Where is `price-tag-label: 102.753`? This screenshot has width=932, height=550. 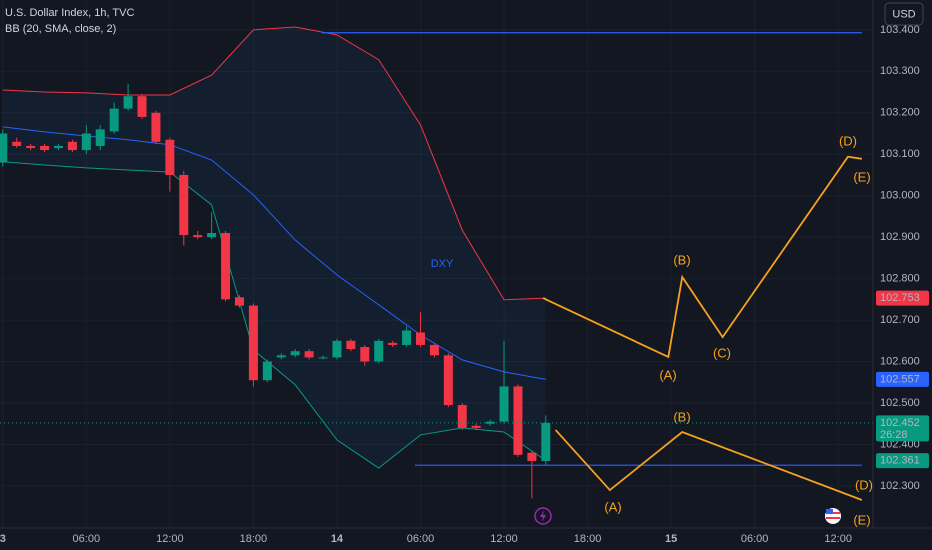
price-tag-label: 102.753 is located at coordinates (900, 298).